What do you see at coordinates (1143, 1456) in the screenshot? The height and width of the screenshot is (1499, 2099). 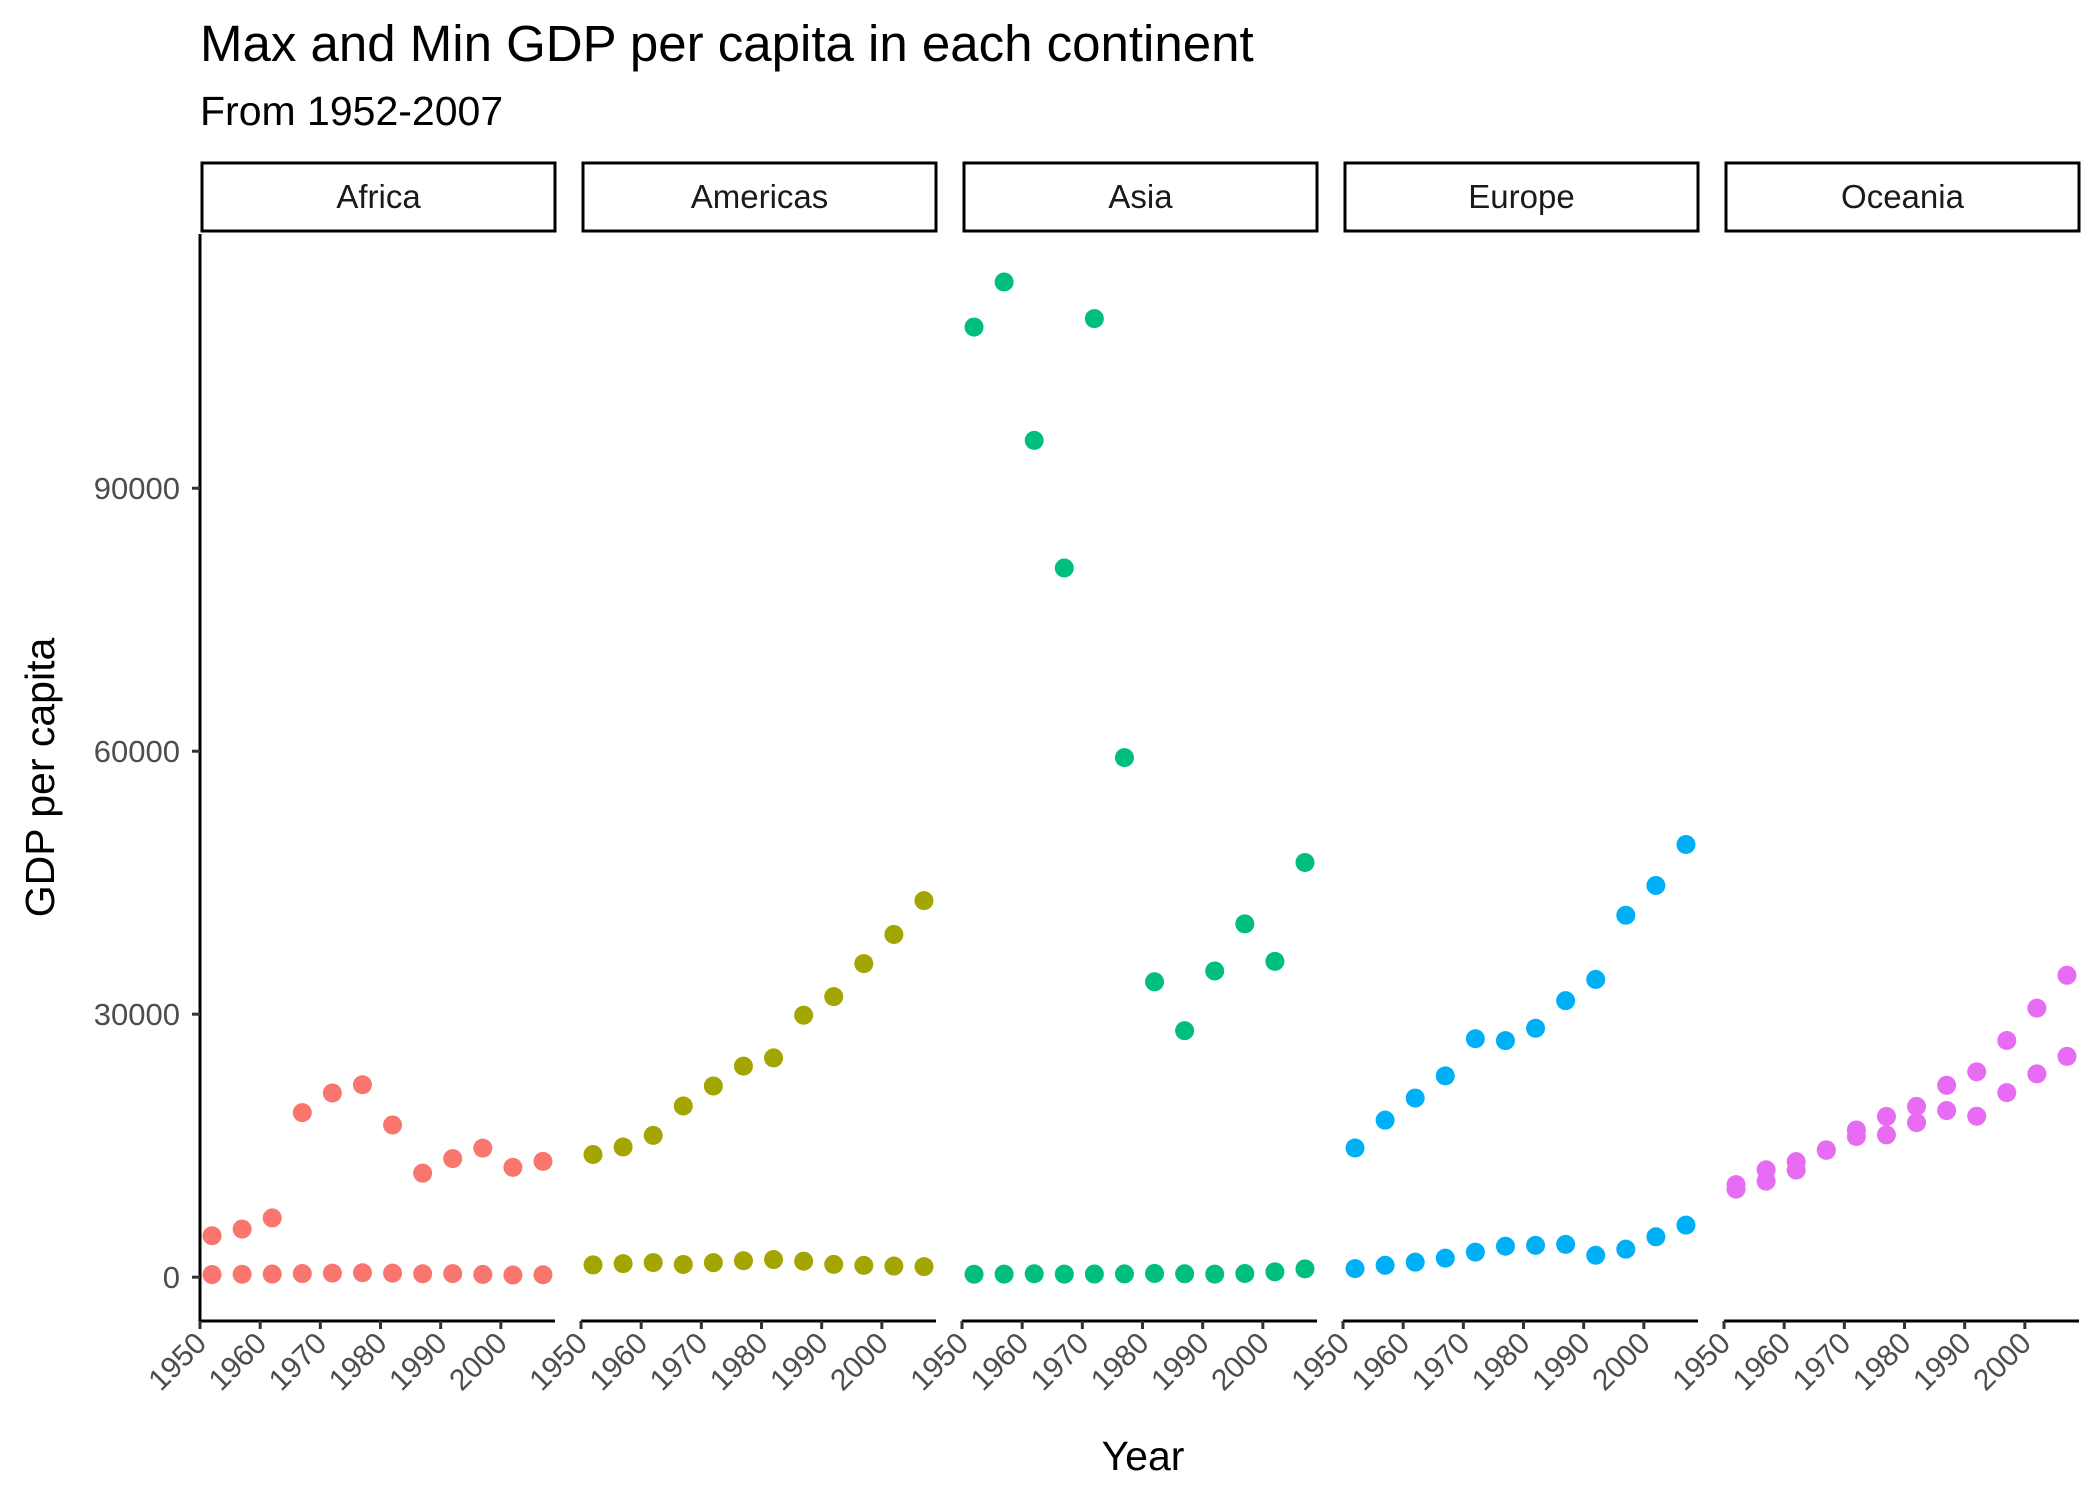 I see `x-axis-title: Year` at bounding box center [1143, 1456].